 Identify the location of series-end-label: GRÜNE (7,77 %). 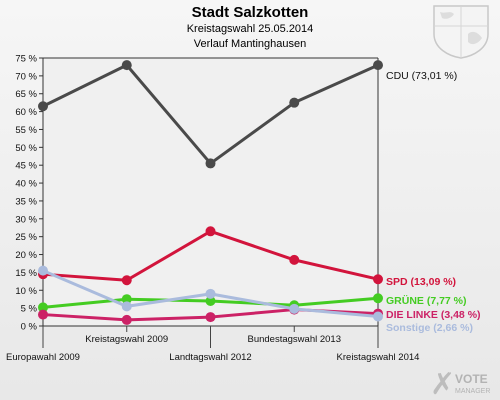
(426, 300).